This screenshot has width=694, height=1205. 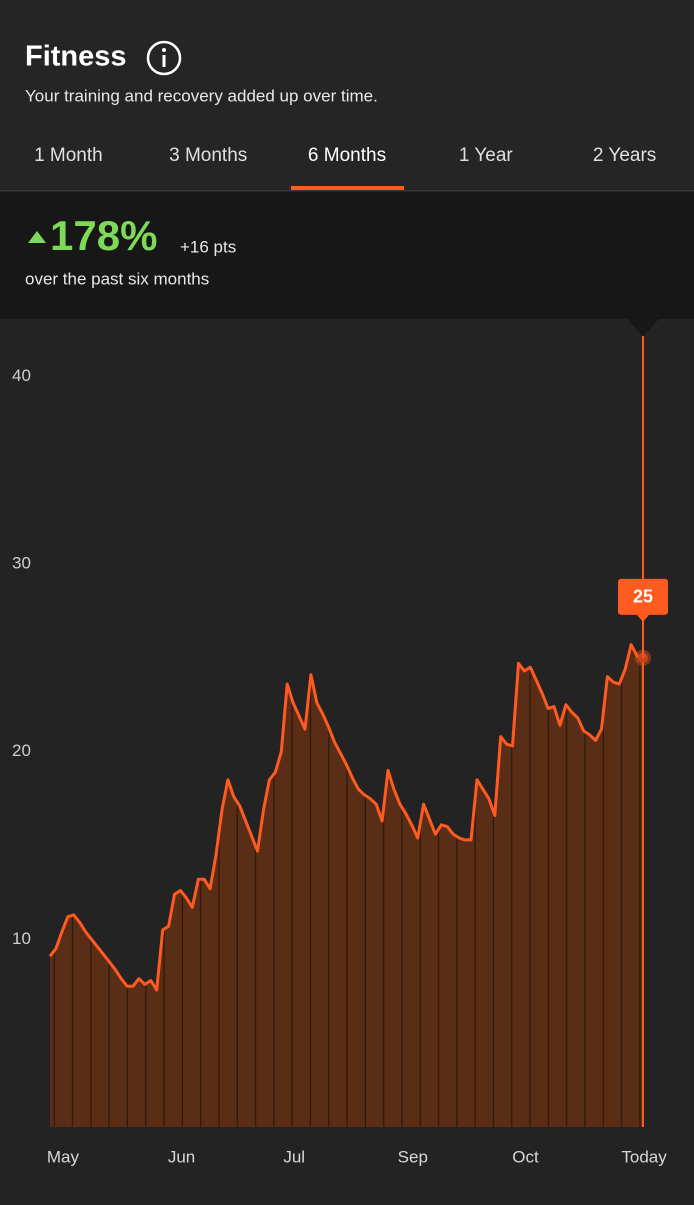 What do you see at coordinates (103, 235) in the screenshot?
I see `change-percent: 178%` at bounding box center [103, 235].